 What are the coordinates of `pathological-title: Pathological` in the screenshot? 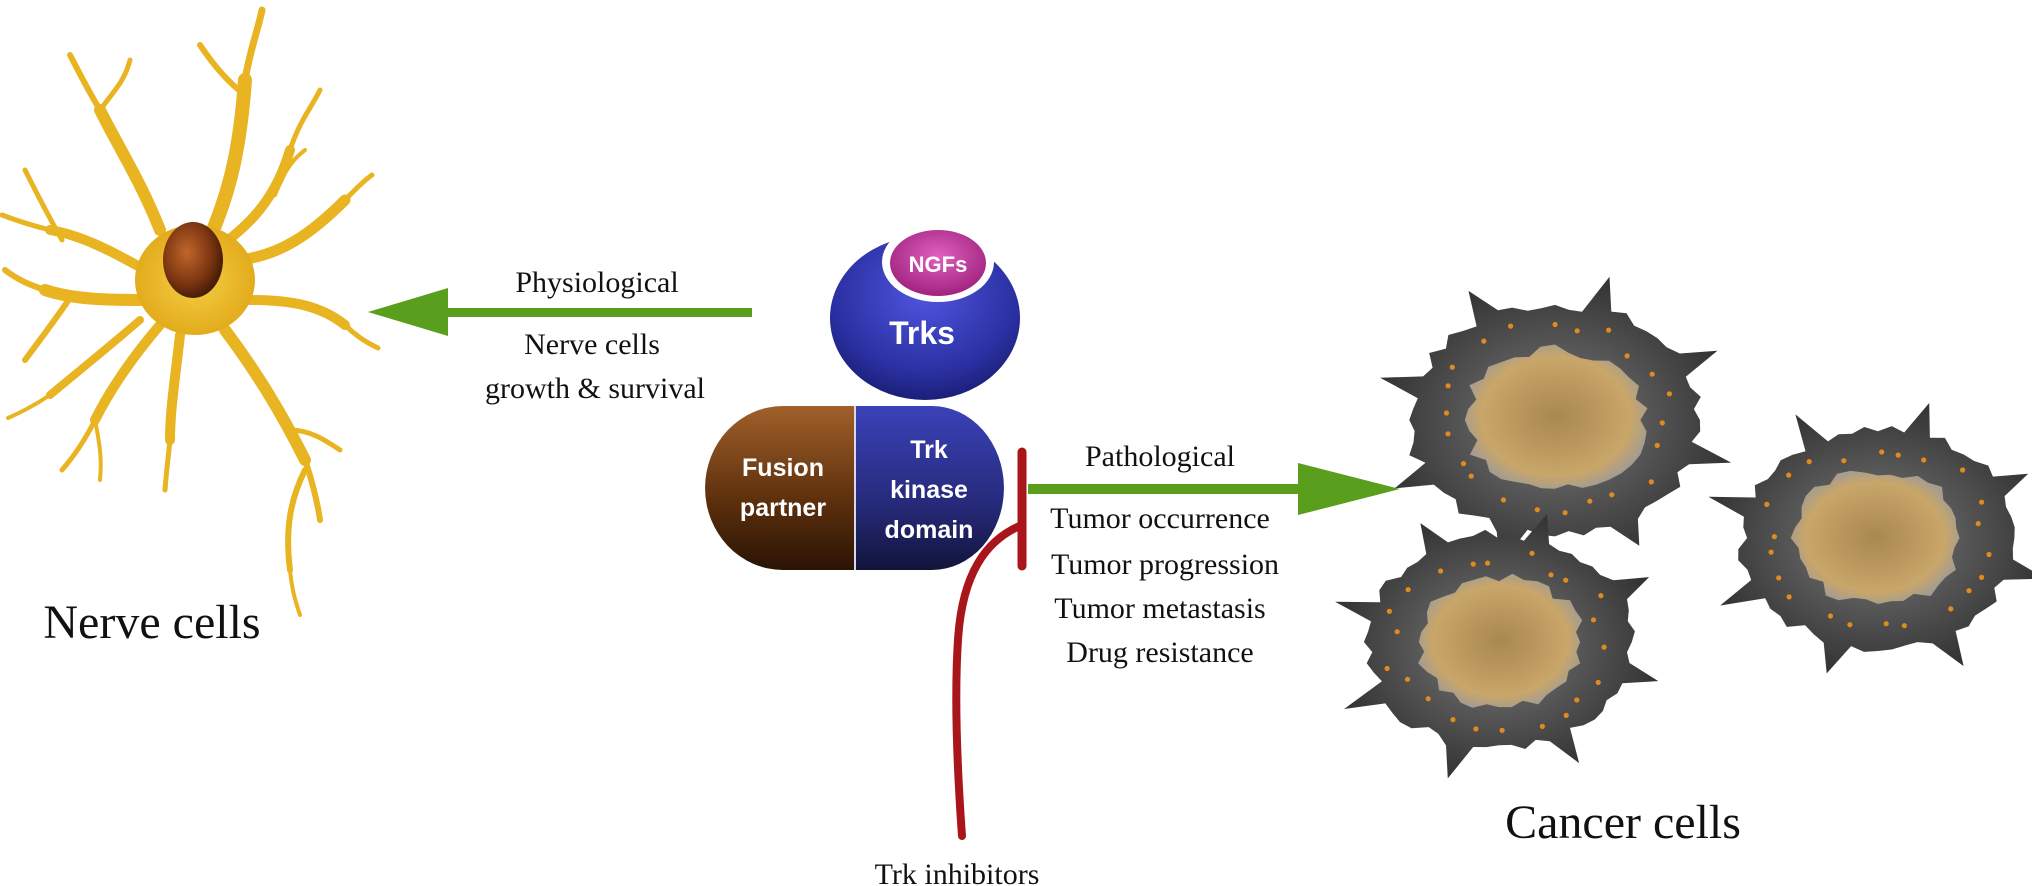 It's located at (1160, 456).